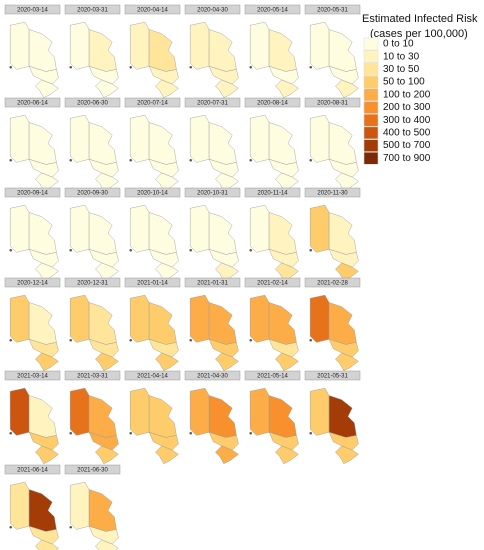 Image resolution: width=484 pixels, height=550 pixels. What do you see at coordinates (272, 103) in the screenshot?
I see `panel-date: 2020-08-14` at bounding box center [272, 103].